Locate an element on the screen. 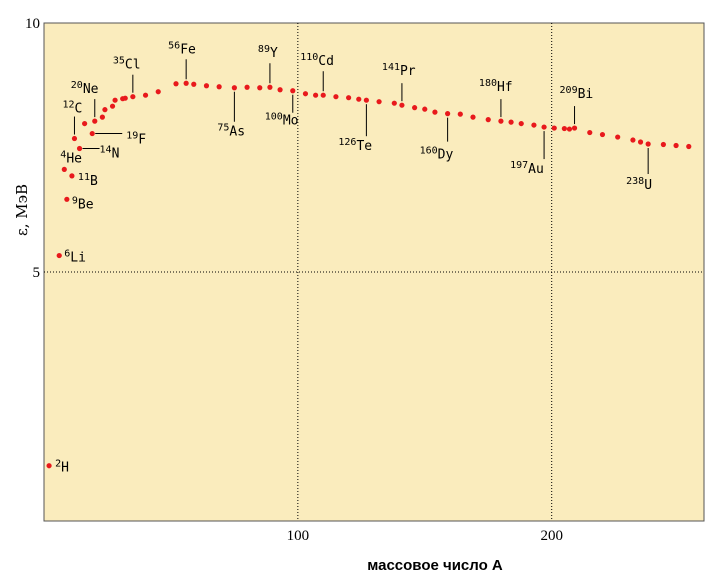  isotope-label: 197Au is located at coordinates (527, 168).